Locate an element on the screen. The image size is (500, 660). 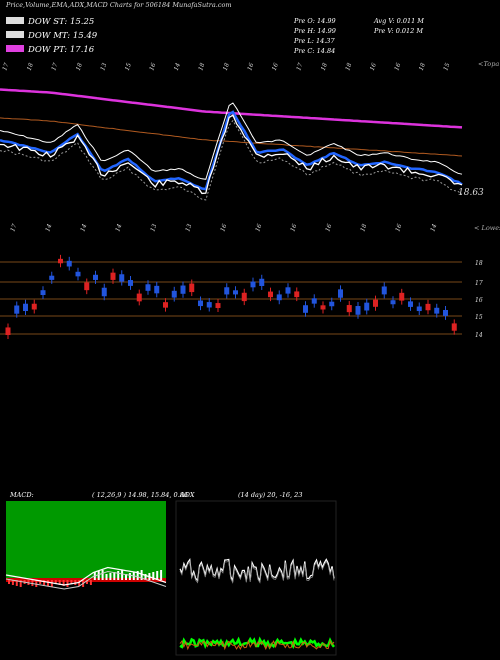
mid-date-tick: 13 is located at coordinates (153, 228).